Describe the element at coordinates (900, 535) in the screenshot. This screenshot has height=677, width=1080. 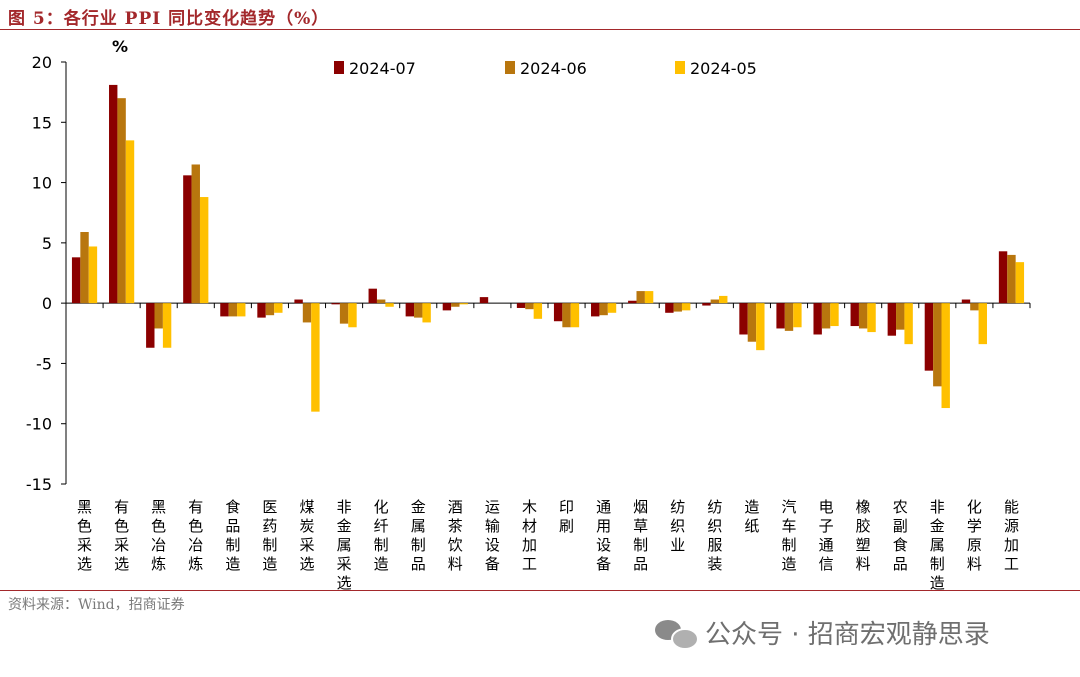
I see `x-category-label: 农副食品` at that location.